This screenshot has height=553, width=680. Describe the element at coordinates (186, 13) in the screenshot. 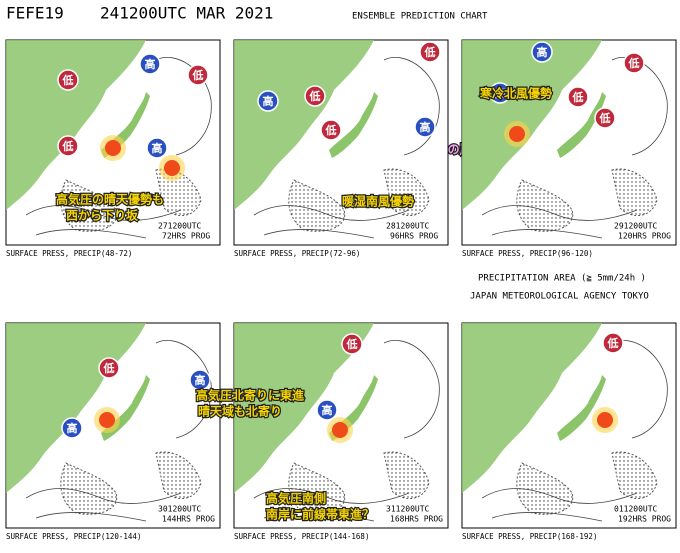

I see `chart-time: 241200UTC MAR 2021` at that location.